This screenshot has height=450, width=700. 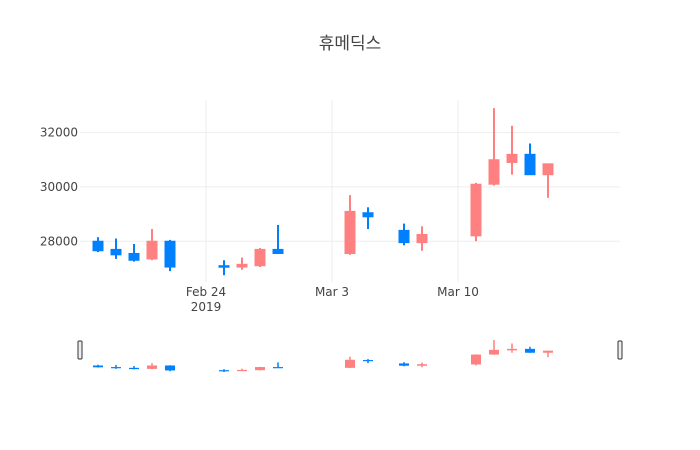 What do you see at coordinates (458, 292) in the screenshot?
I see `x-tick-label: Mar 10` at bounding box center [458, 292].